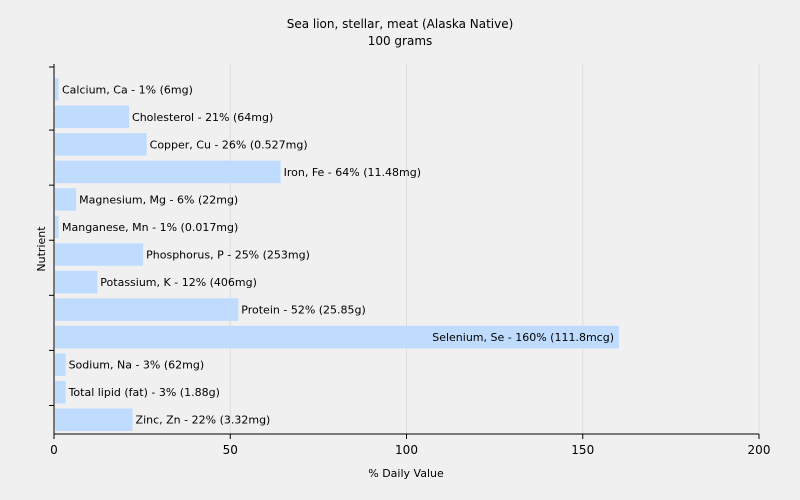  Describe the element at coordinates (228, 255) in the screenshot. I see `bar-label-6: Phosphorus, P - 25% (253mg)` at that location.